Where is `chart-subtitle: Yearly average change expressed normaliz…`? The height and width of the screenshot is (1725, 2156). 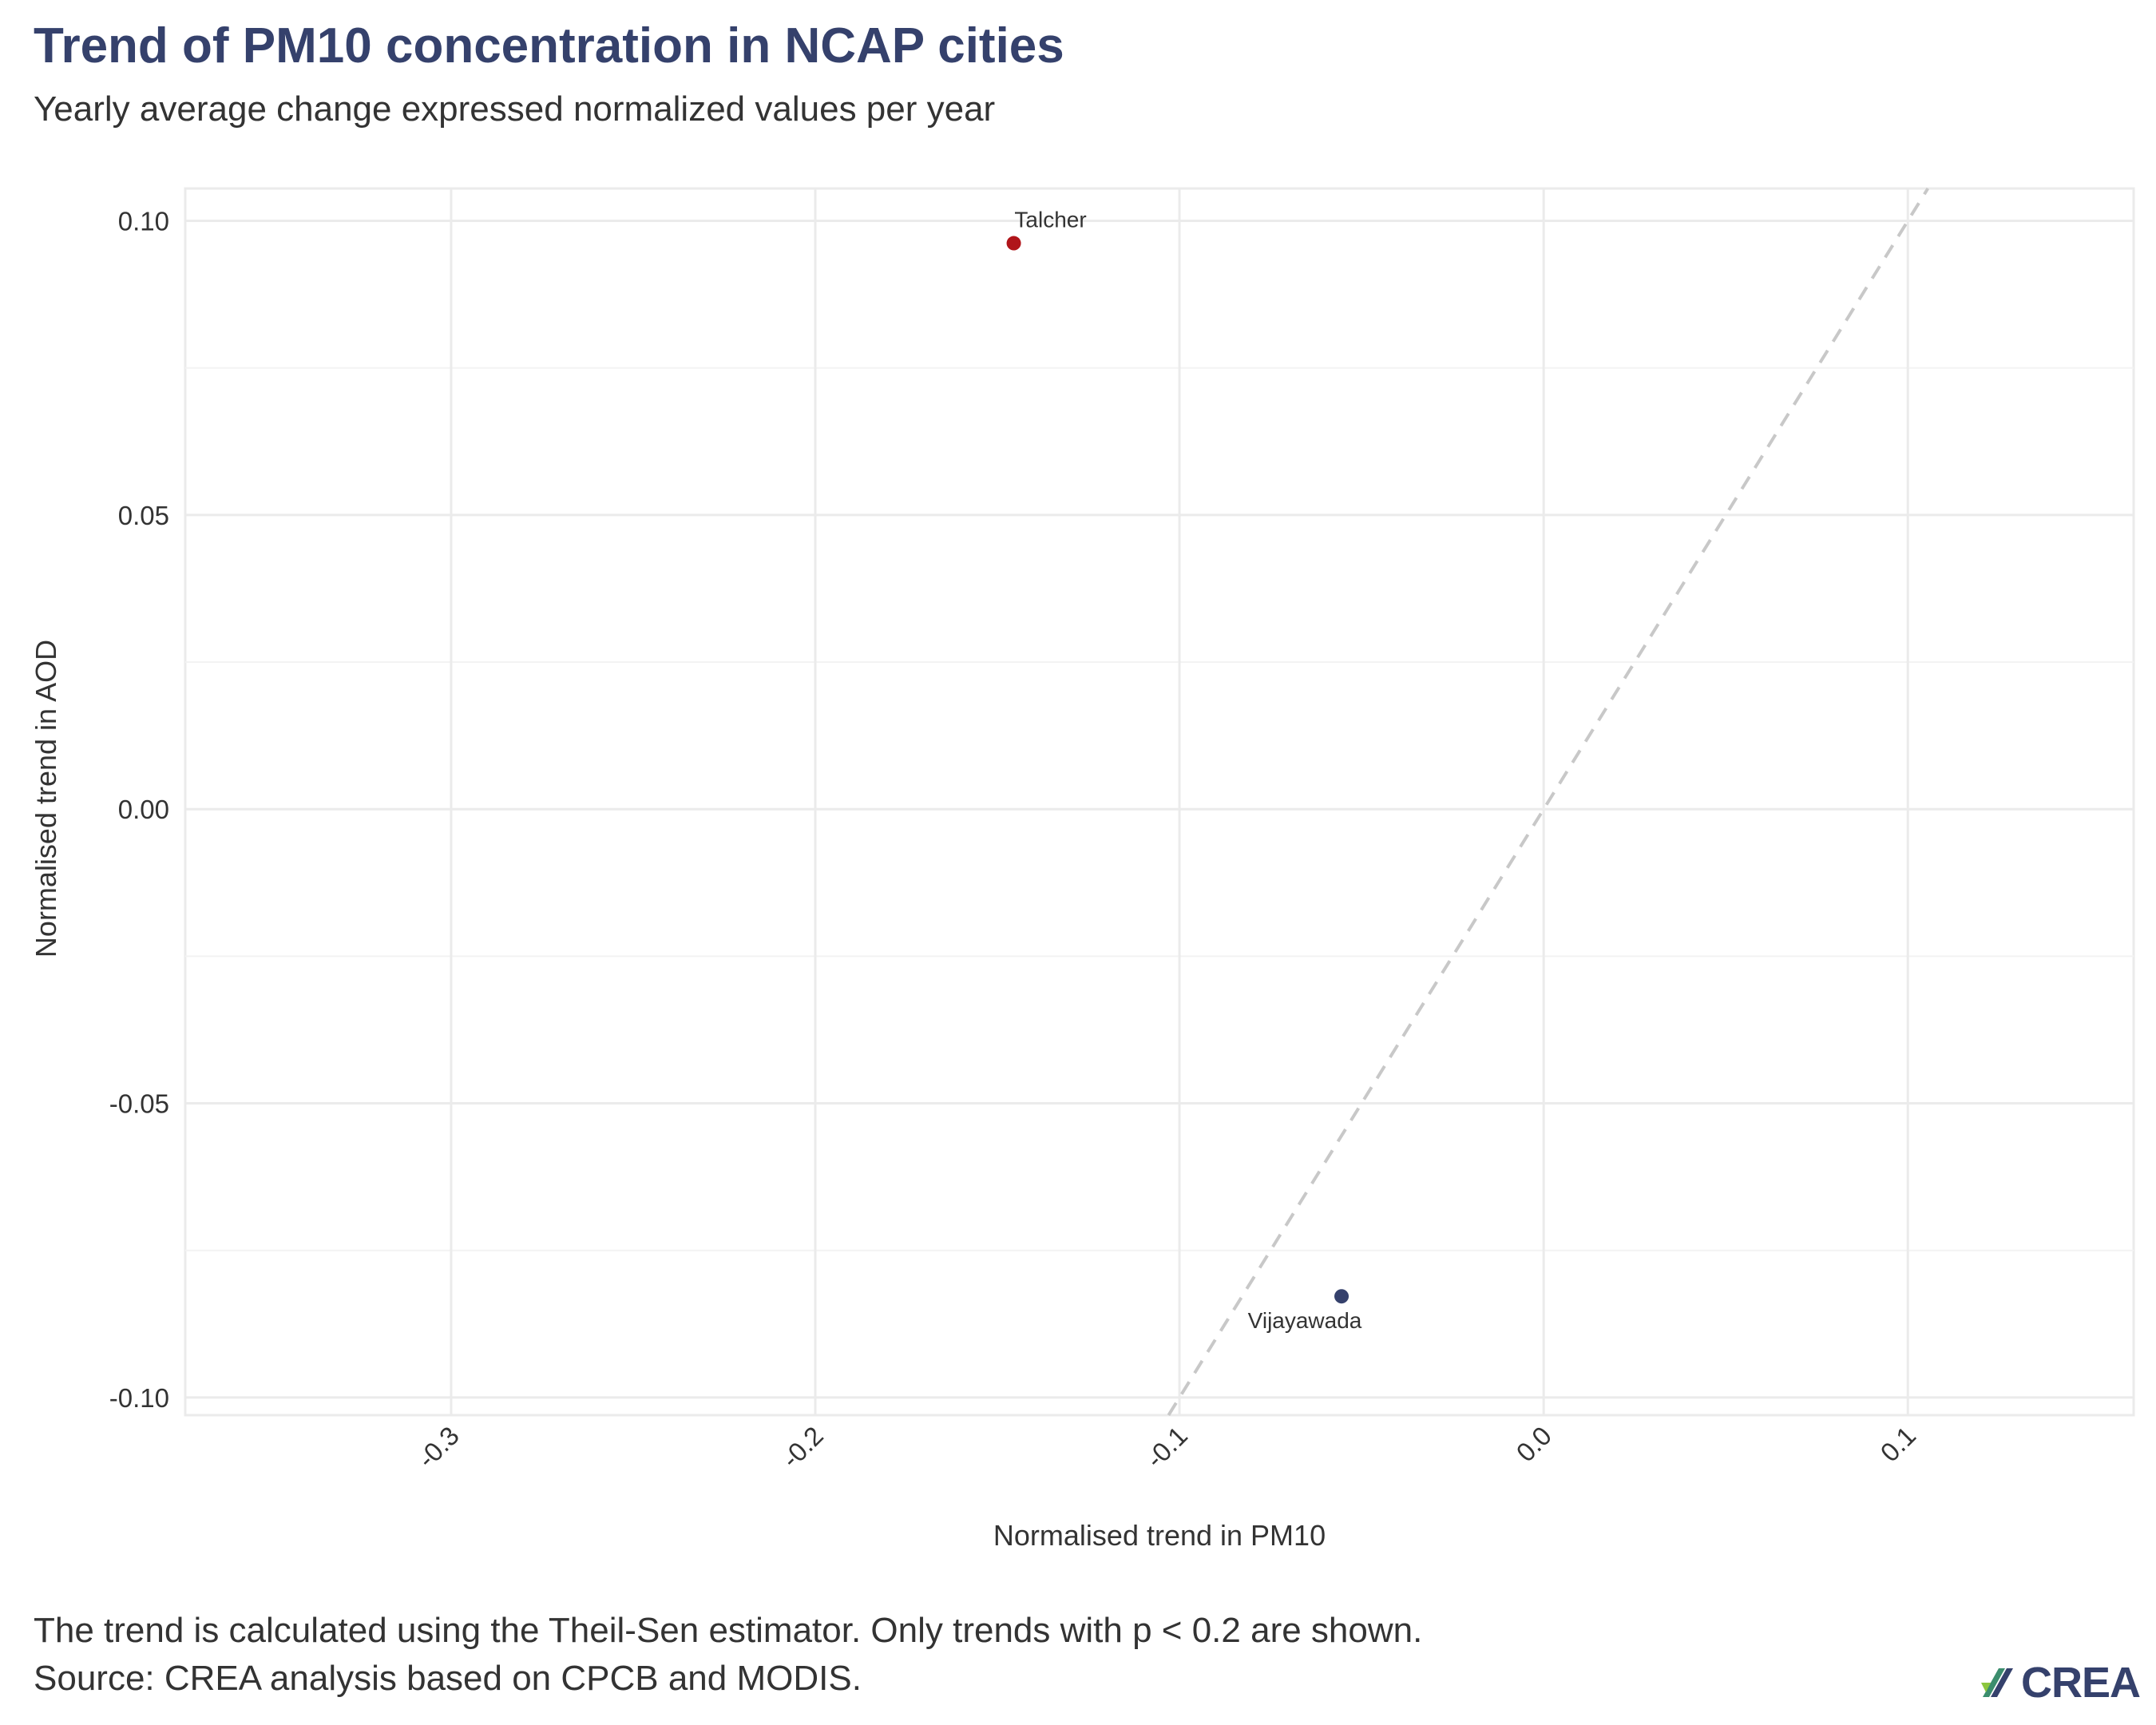 chart-subtitle: Yearly average change expressed normaliz… is located at coordinates (515, 109).